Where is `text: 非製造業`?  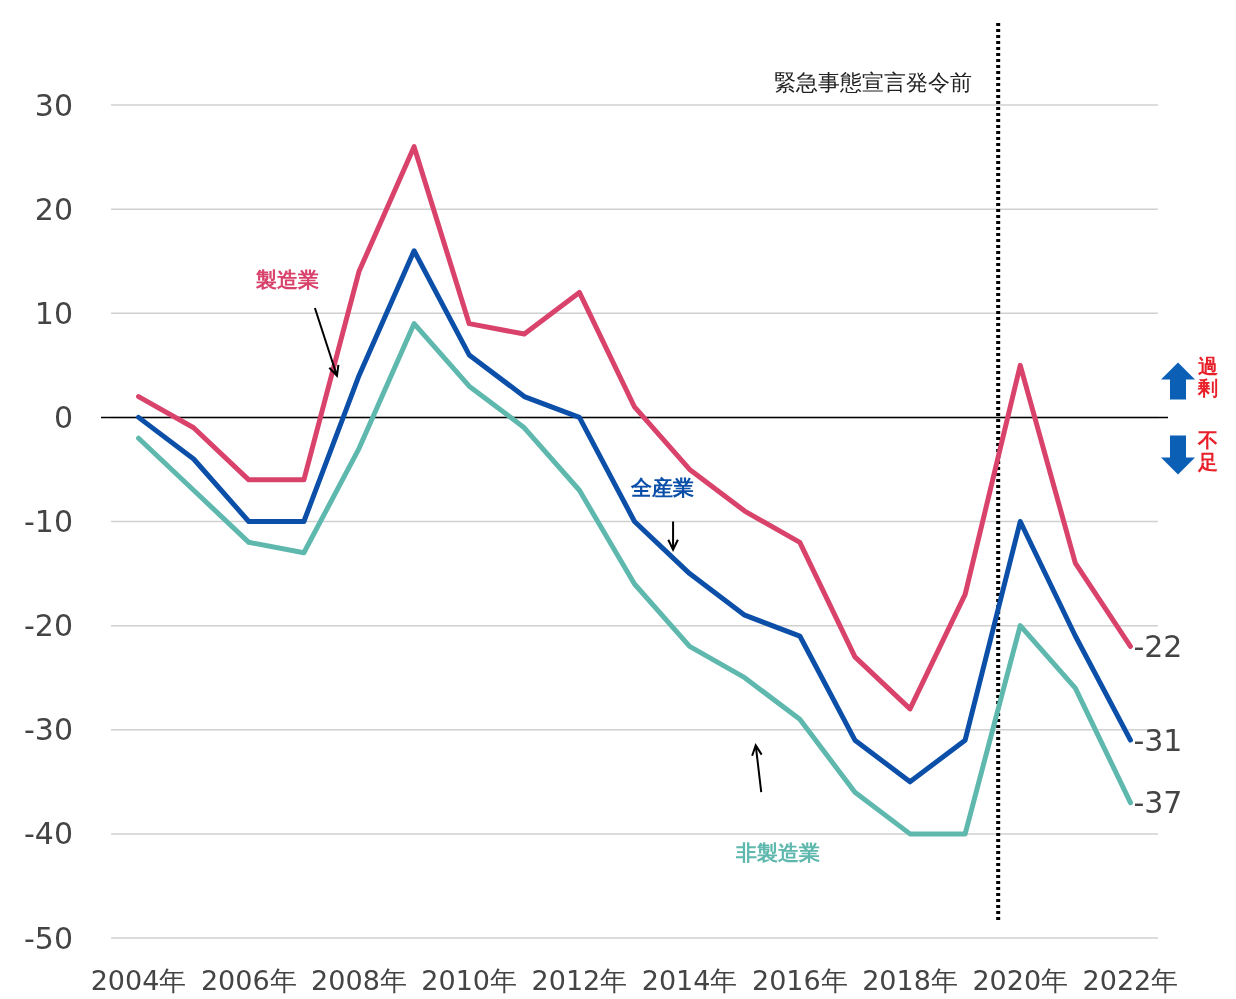
text: 非製造業 is located at coordinates (777, 852).